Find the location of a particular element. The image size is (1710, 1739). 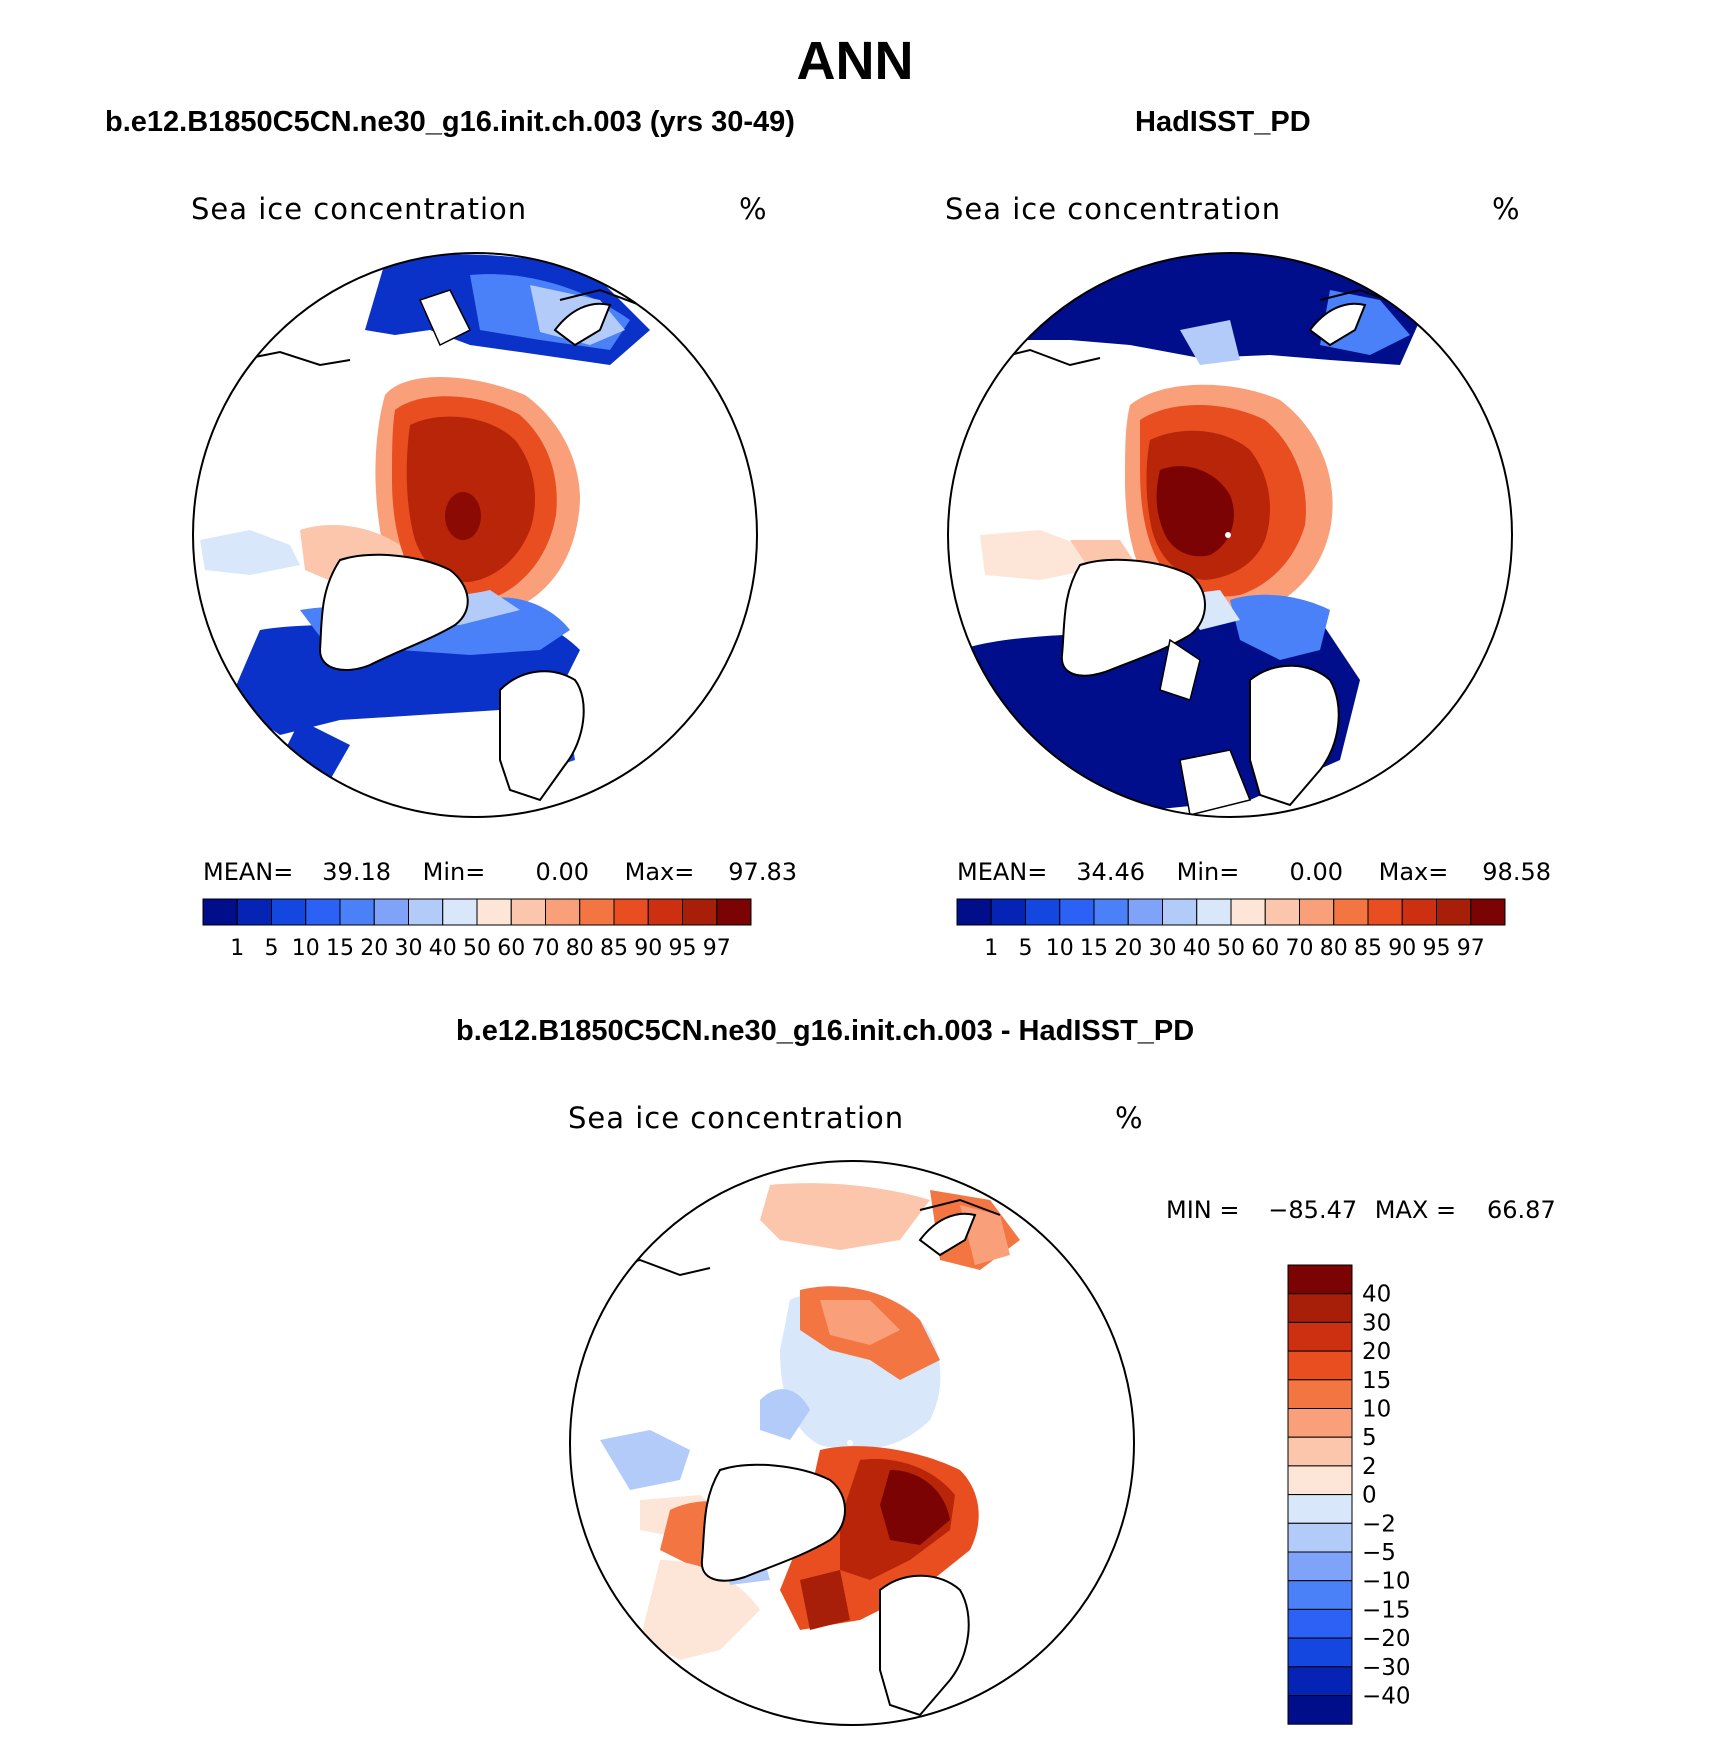

panel2-colorbar: 1 5 10 15 20 30 40 50 60 70 80 85 90 95 97 is located at coordinates (1231, 929).